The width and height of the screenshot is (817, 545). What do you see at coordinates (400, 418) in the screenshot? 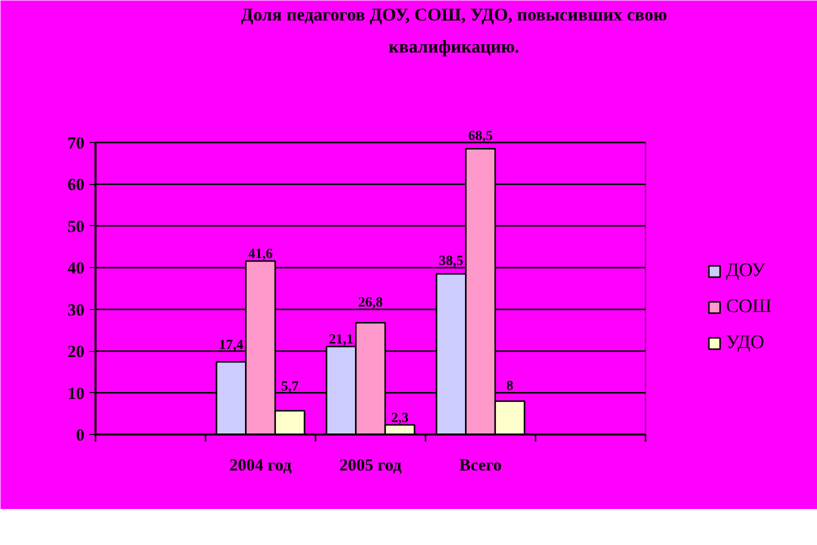
I see `data-label: 2,3` at bounding box center [400, 418].